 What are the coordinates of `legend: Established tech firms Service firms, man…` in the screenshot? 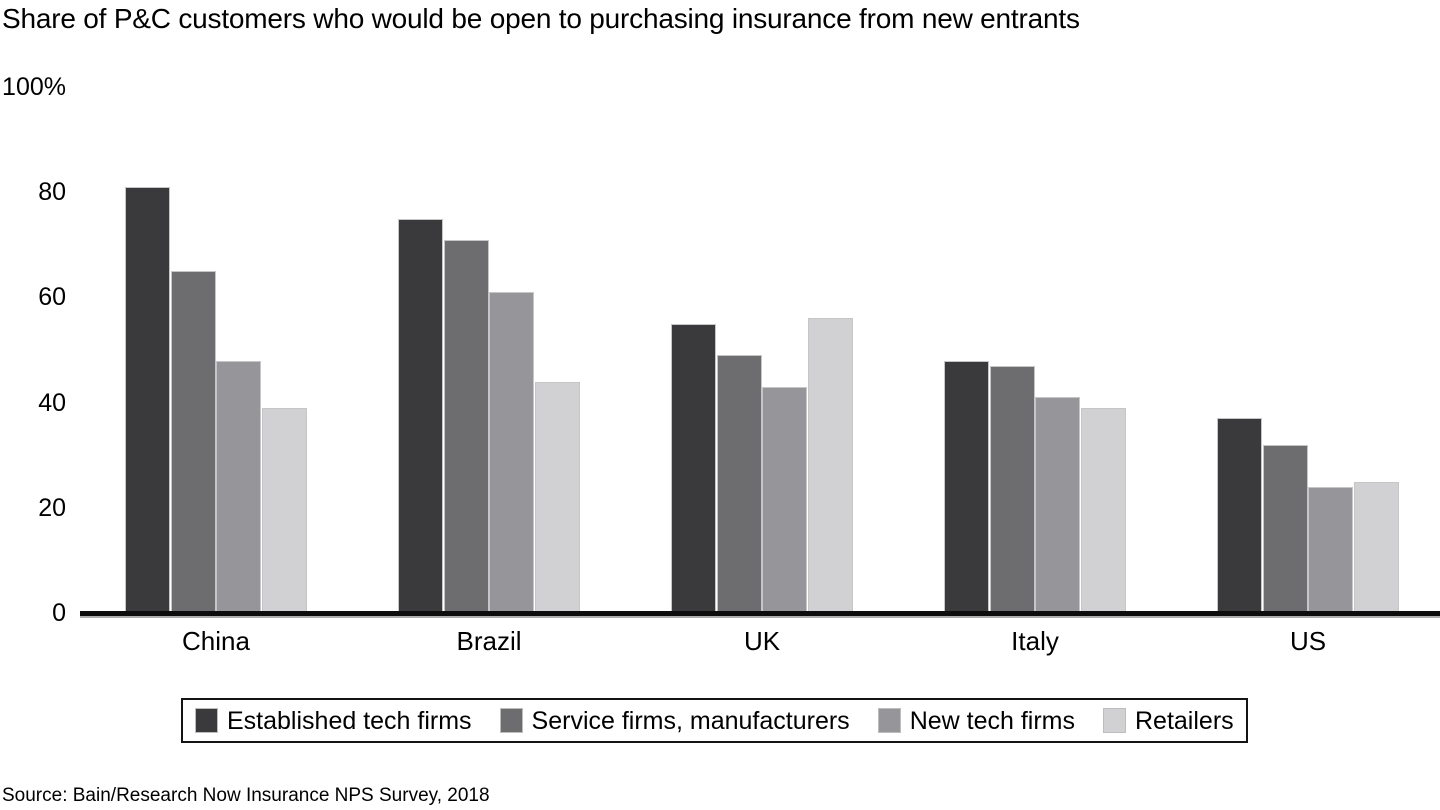 It's located at (714, 720).